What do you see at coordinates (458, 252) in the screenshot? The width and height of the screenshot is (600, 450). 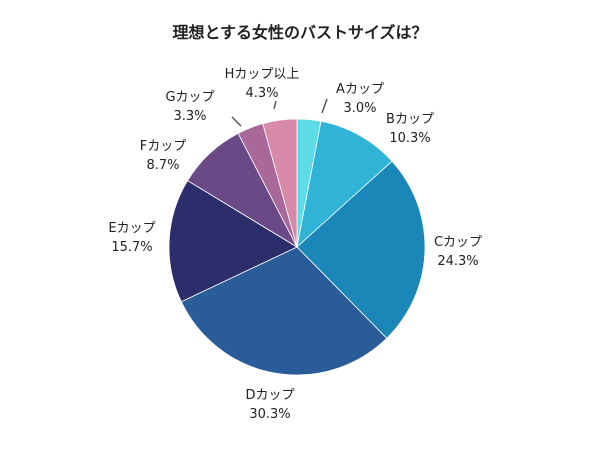 I see `slice-label-c: Cカップ 24.3%` at bounding box center [458, 252].